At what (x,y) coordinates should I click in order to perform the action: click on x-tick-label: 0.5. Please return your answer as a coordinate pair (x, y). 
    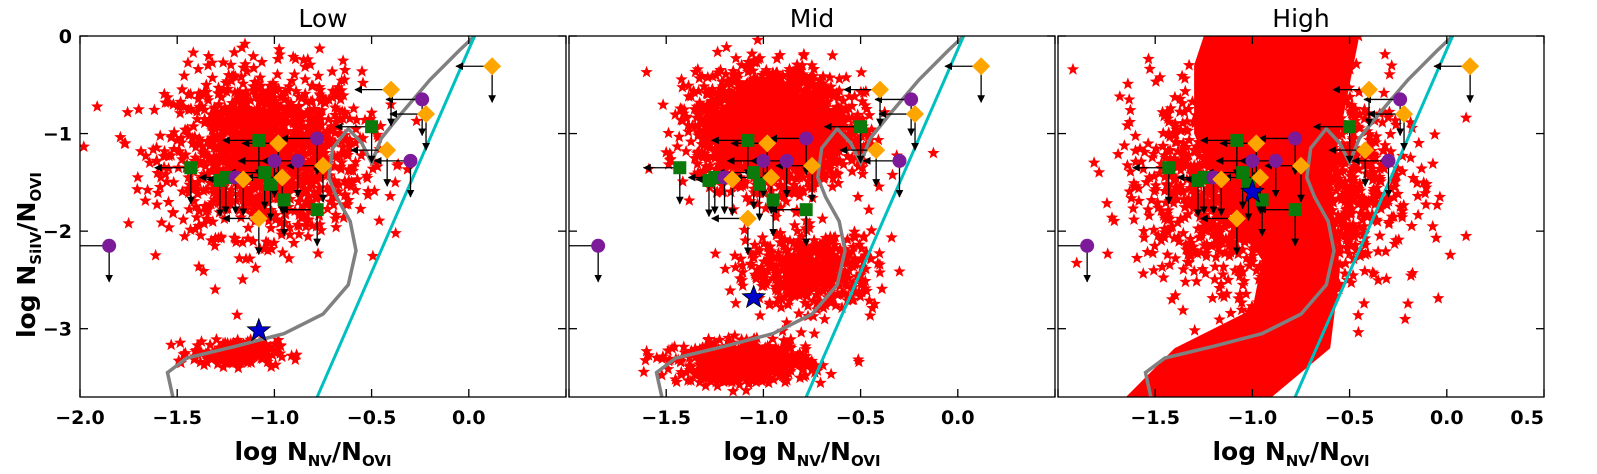
    Looking at the image, I should click on (1527, 418).